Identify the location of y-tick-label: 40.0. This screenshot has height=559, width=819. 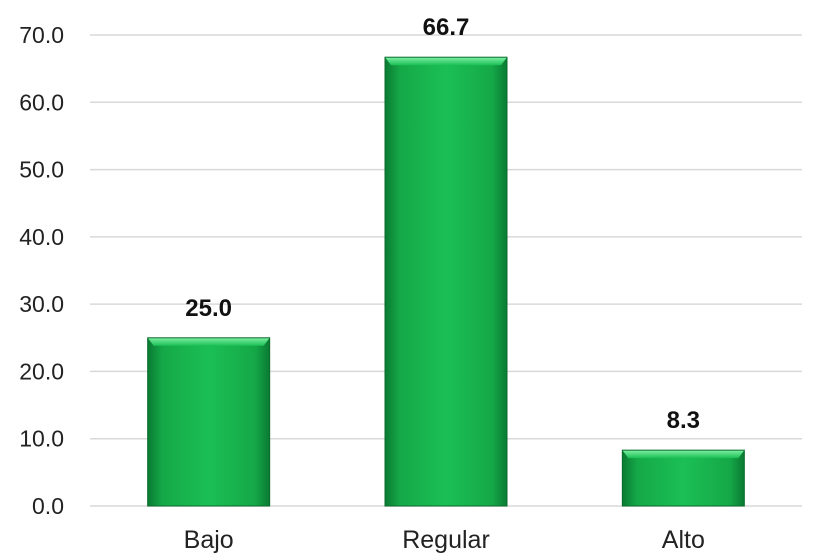
(41, 237).